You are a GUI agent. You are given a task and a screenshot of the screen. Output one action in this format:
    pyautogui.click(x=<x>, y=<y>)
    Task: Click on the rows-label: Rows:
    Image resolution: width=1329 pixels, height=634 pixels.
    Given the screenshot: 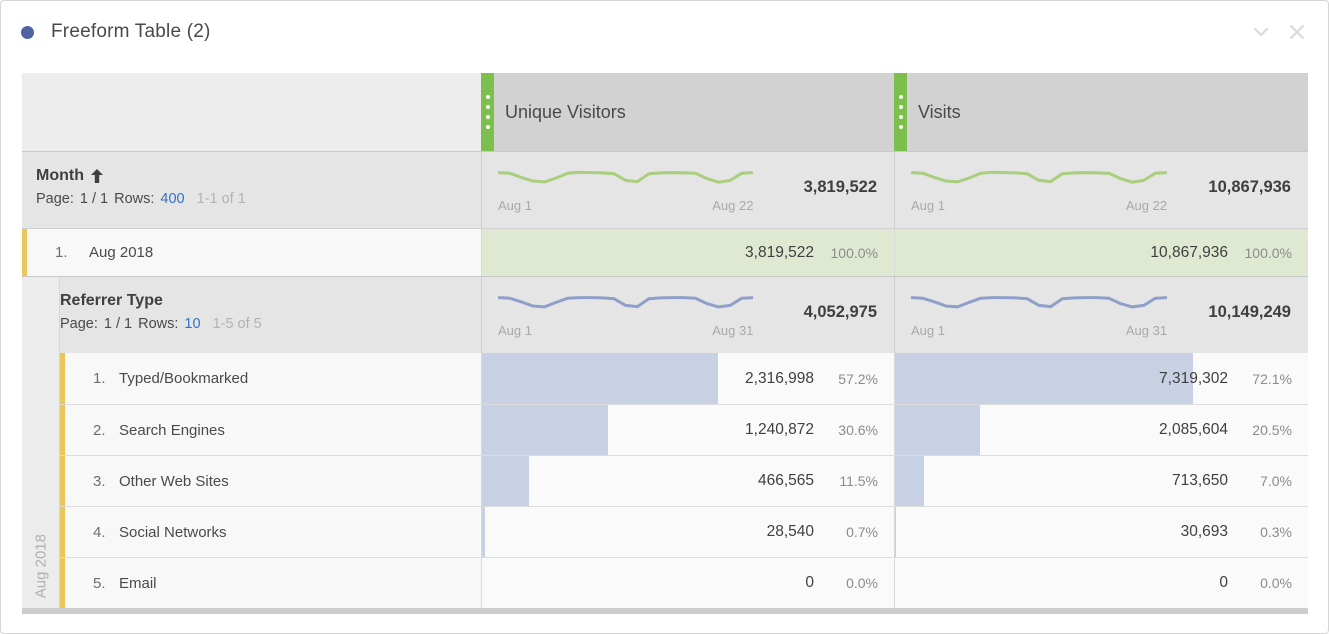 What is the action you would take?
    pyautogui.click(x=158, y=324)
    